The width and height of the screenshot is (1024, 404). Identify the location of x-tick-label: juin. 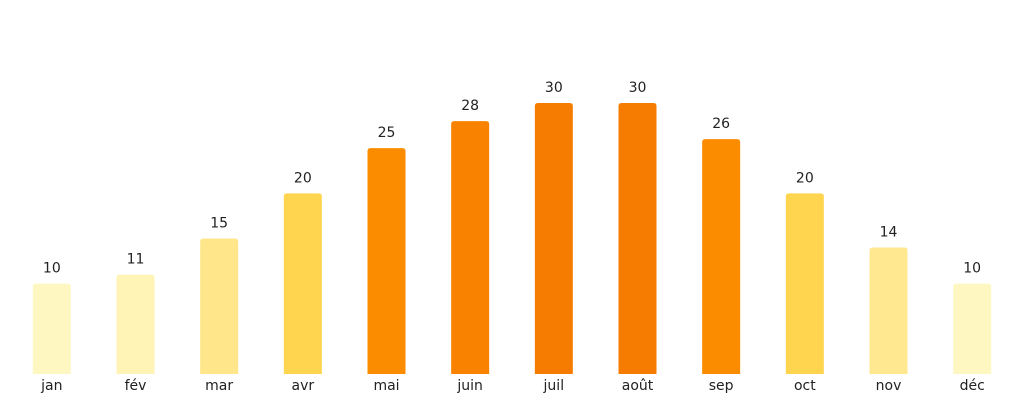
(469, 386).